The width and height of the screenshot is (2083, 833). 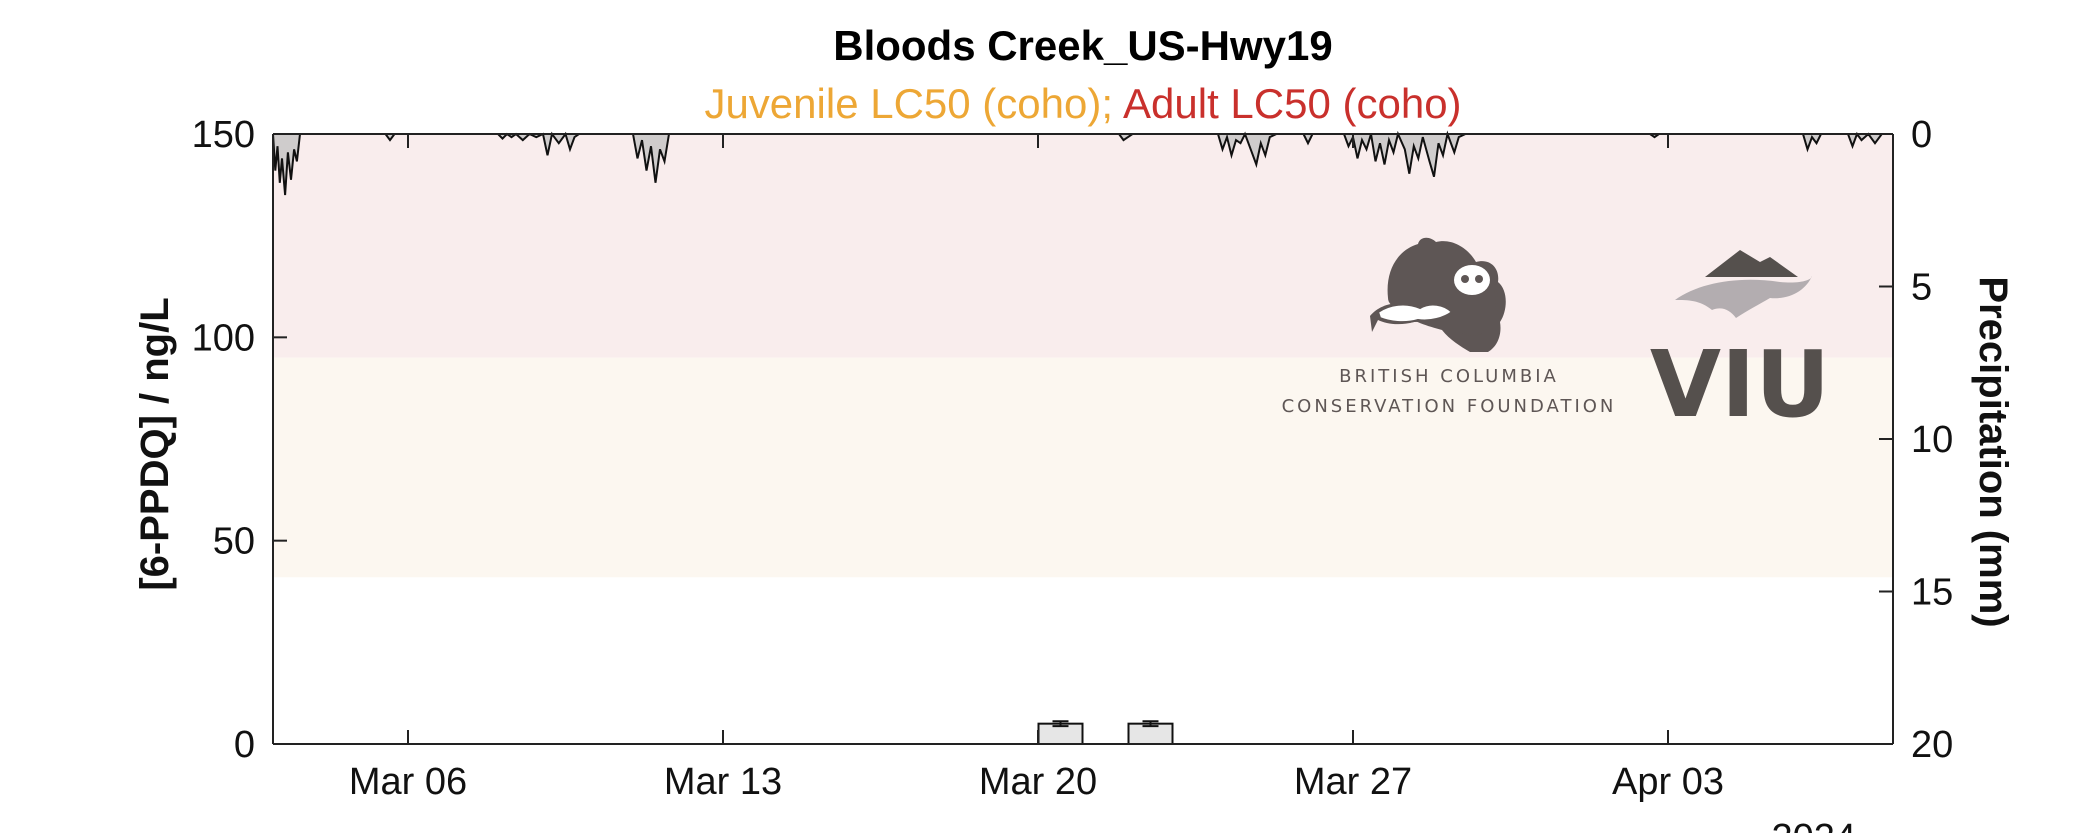 What do you see at coordinates (1292, 103) in the screenshot?
I see `adult-legend-label: Adult LC50 (coho)` at bounding box center [1292, 103].